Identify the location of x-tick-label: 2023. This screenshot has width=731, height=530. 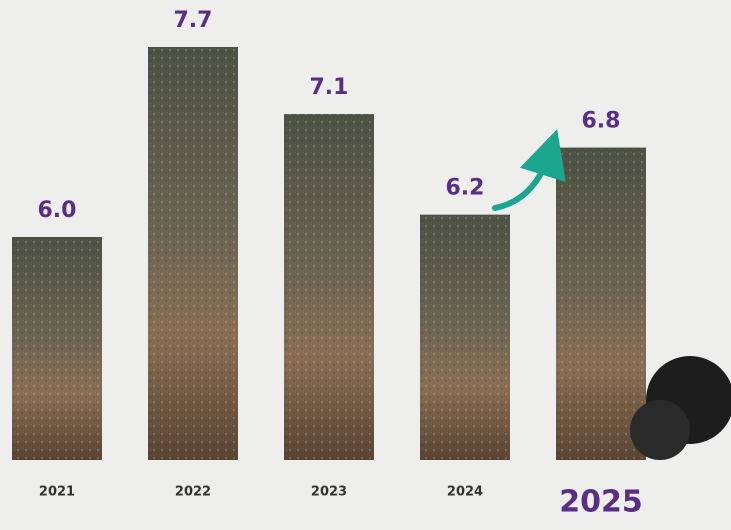
(329, 492).